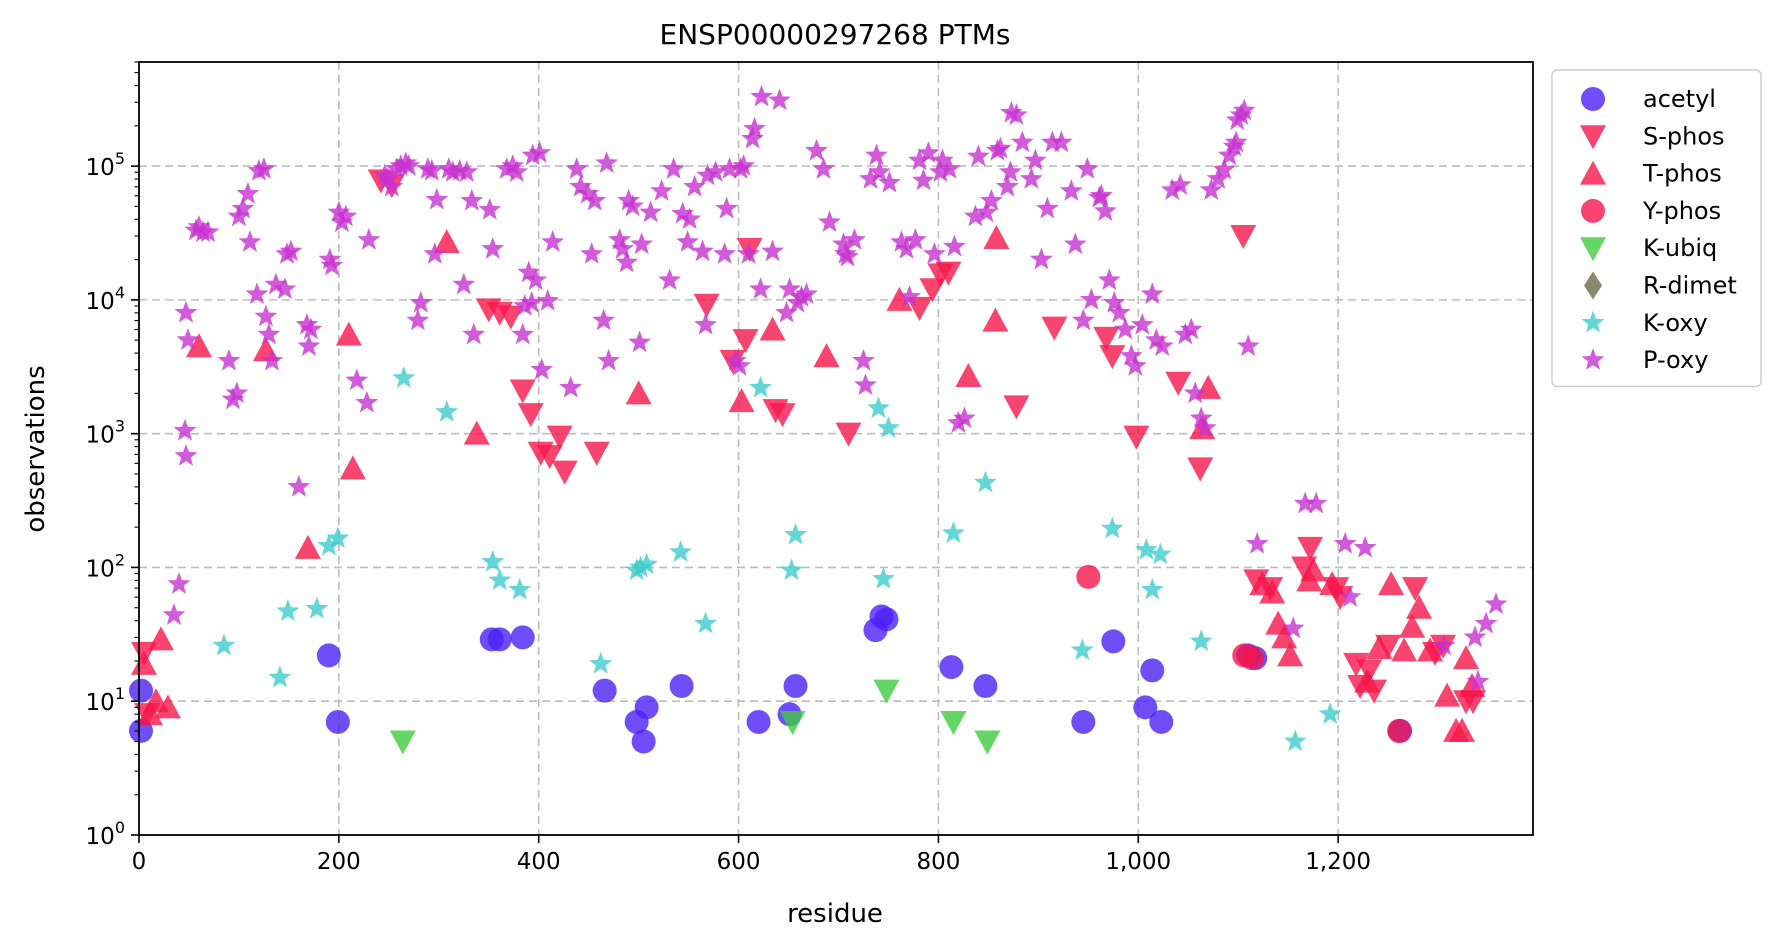  What do you see at coordinates (105, 165) in the screenshot?
I see `y-tick-label: 10⁵` at bounding box center [105, 165].